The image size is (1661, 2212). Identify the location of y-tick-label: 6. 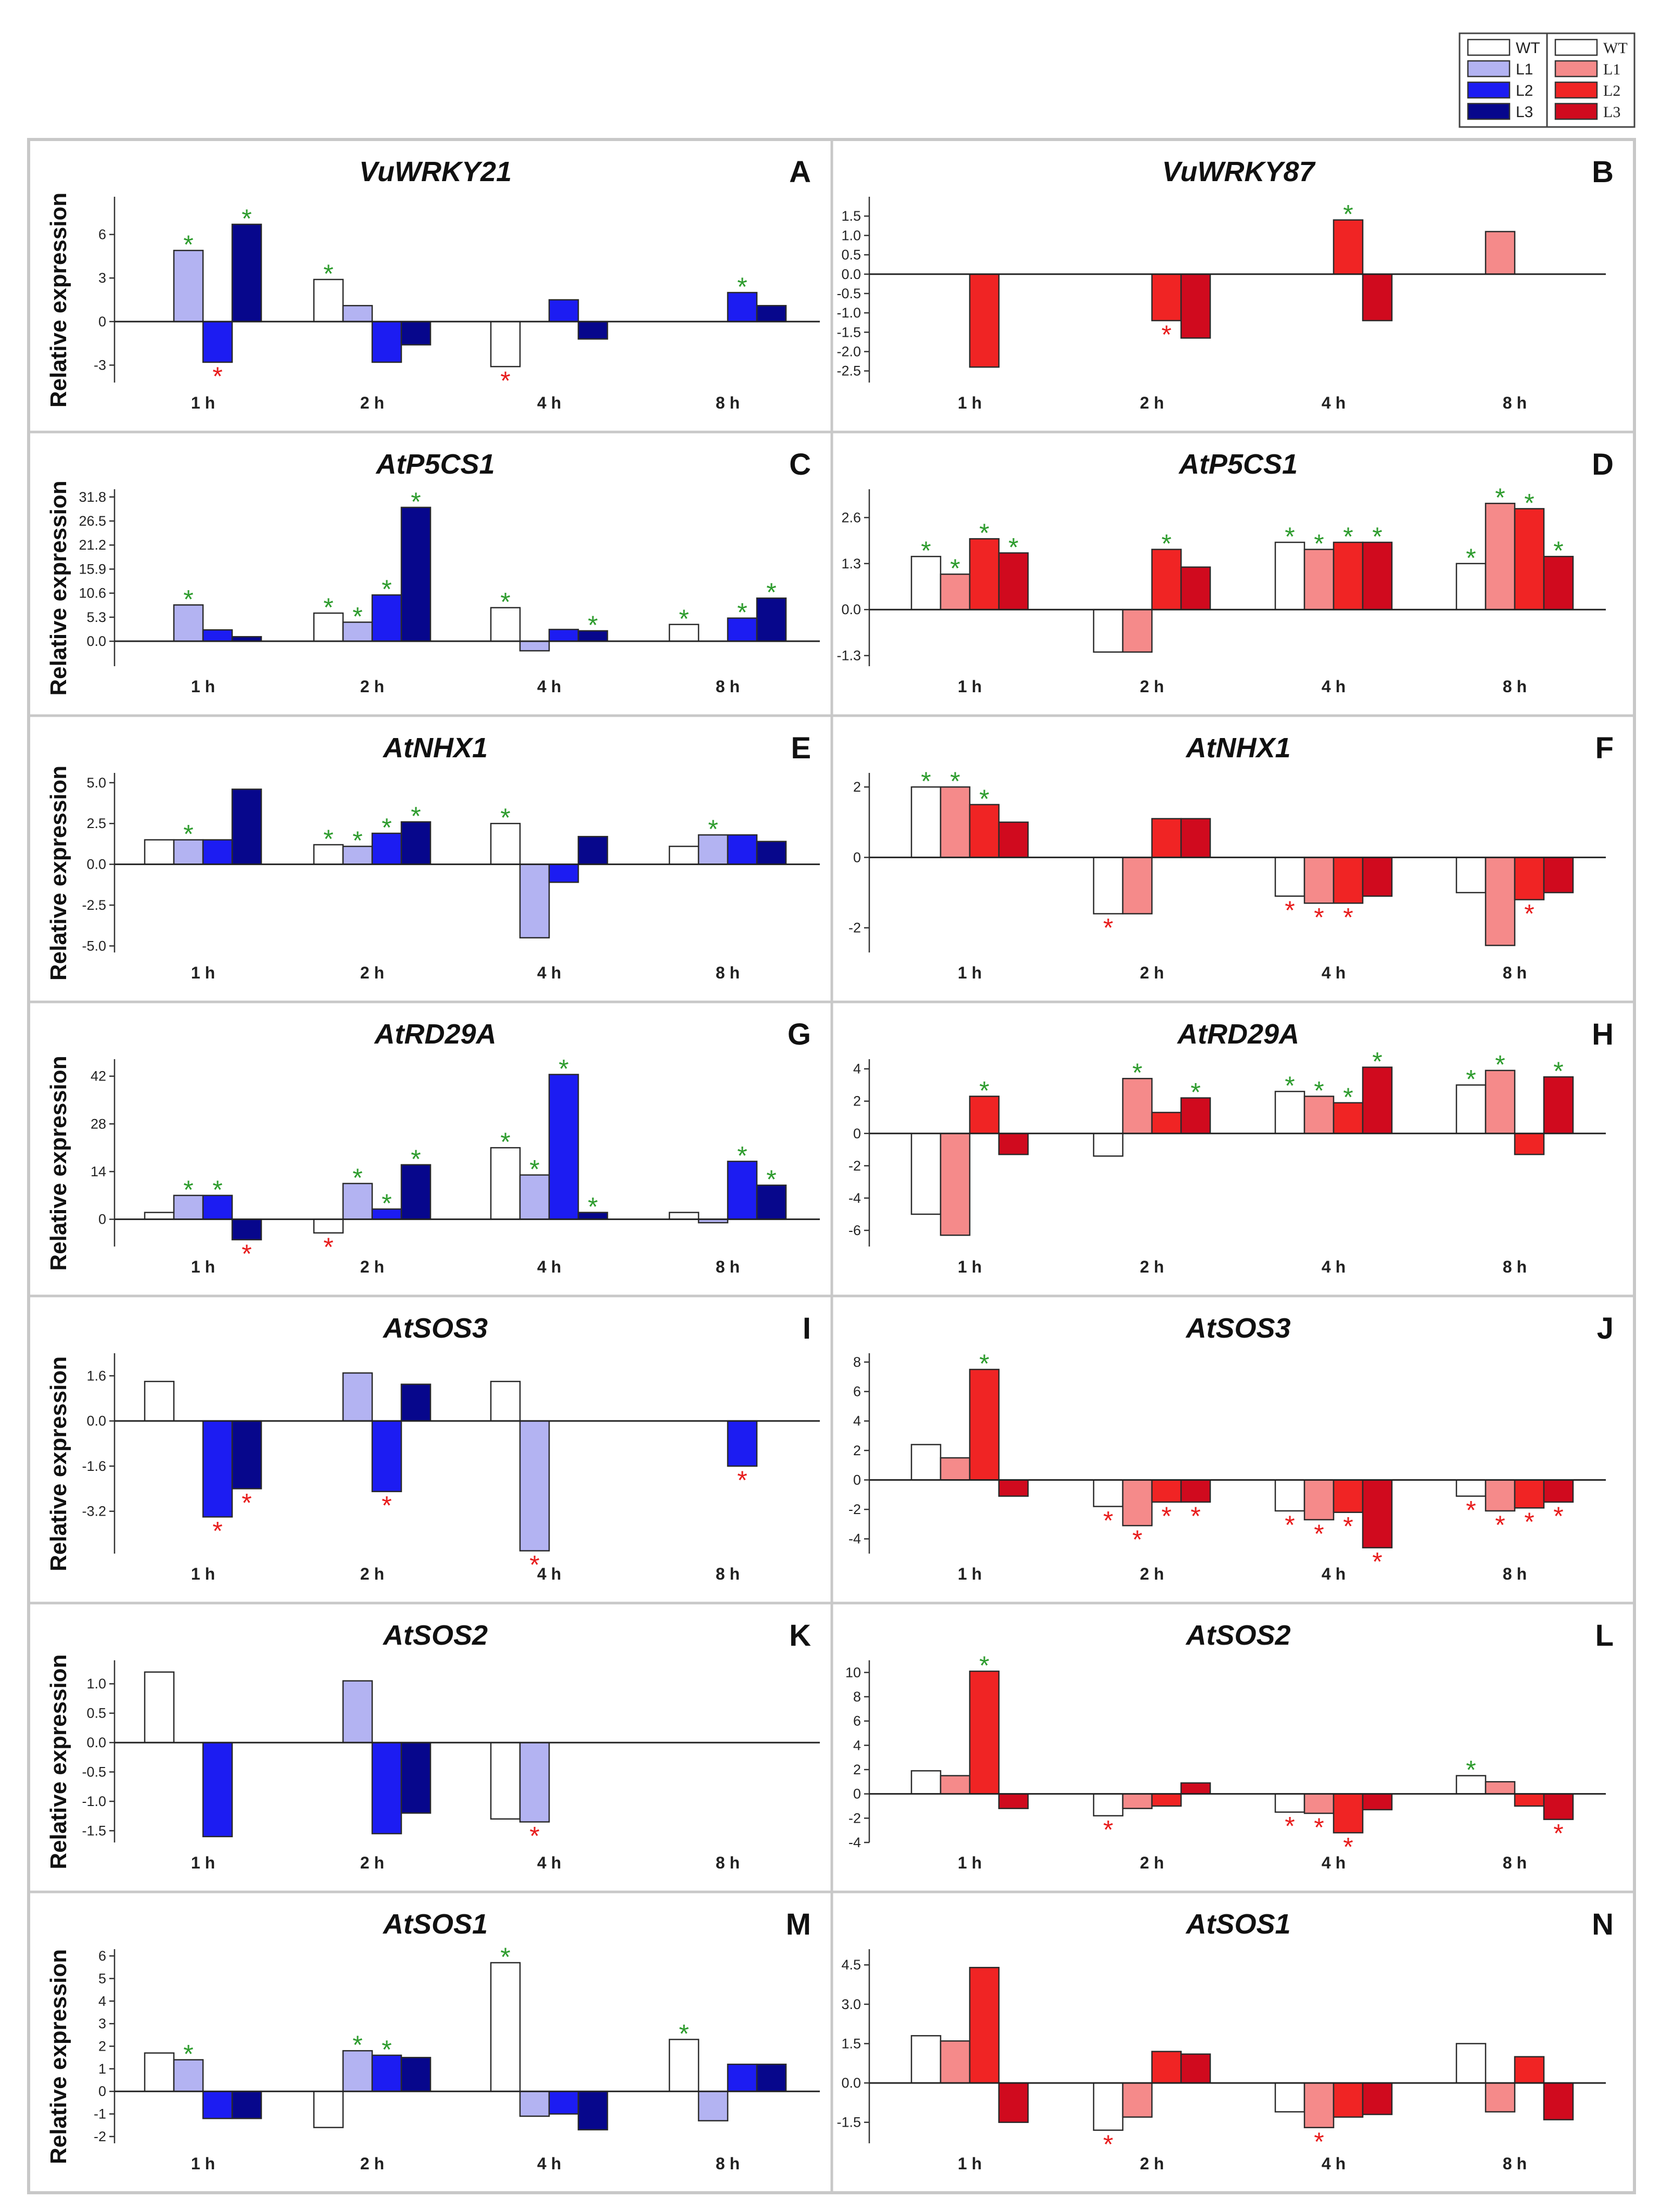
(857, 1392).